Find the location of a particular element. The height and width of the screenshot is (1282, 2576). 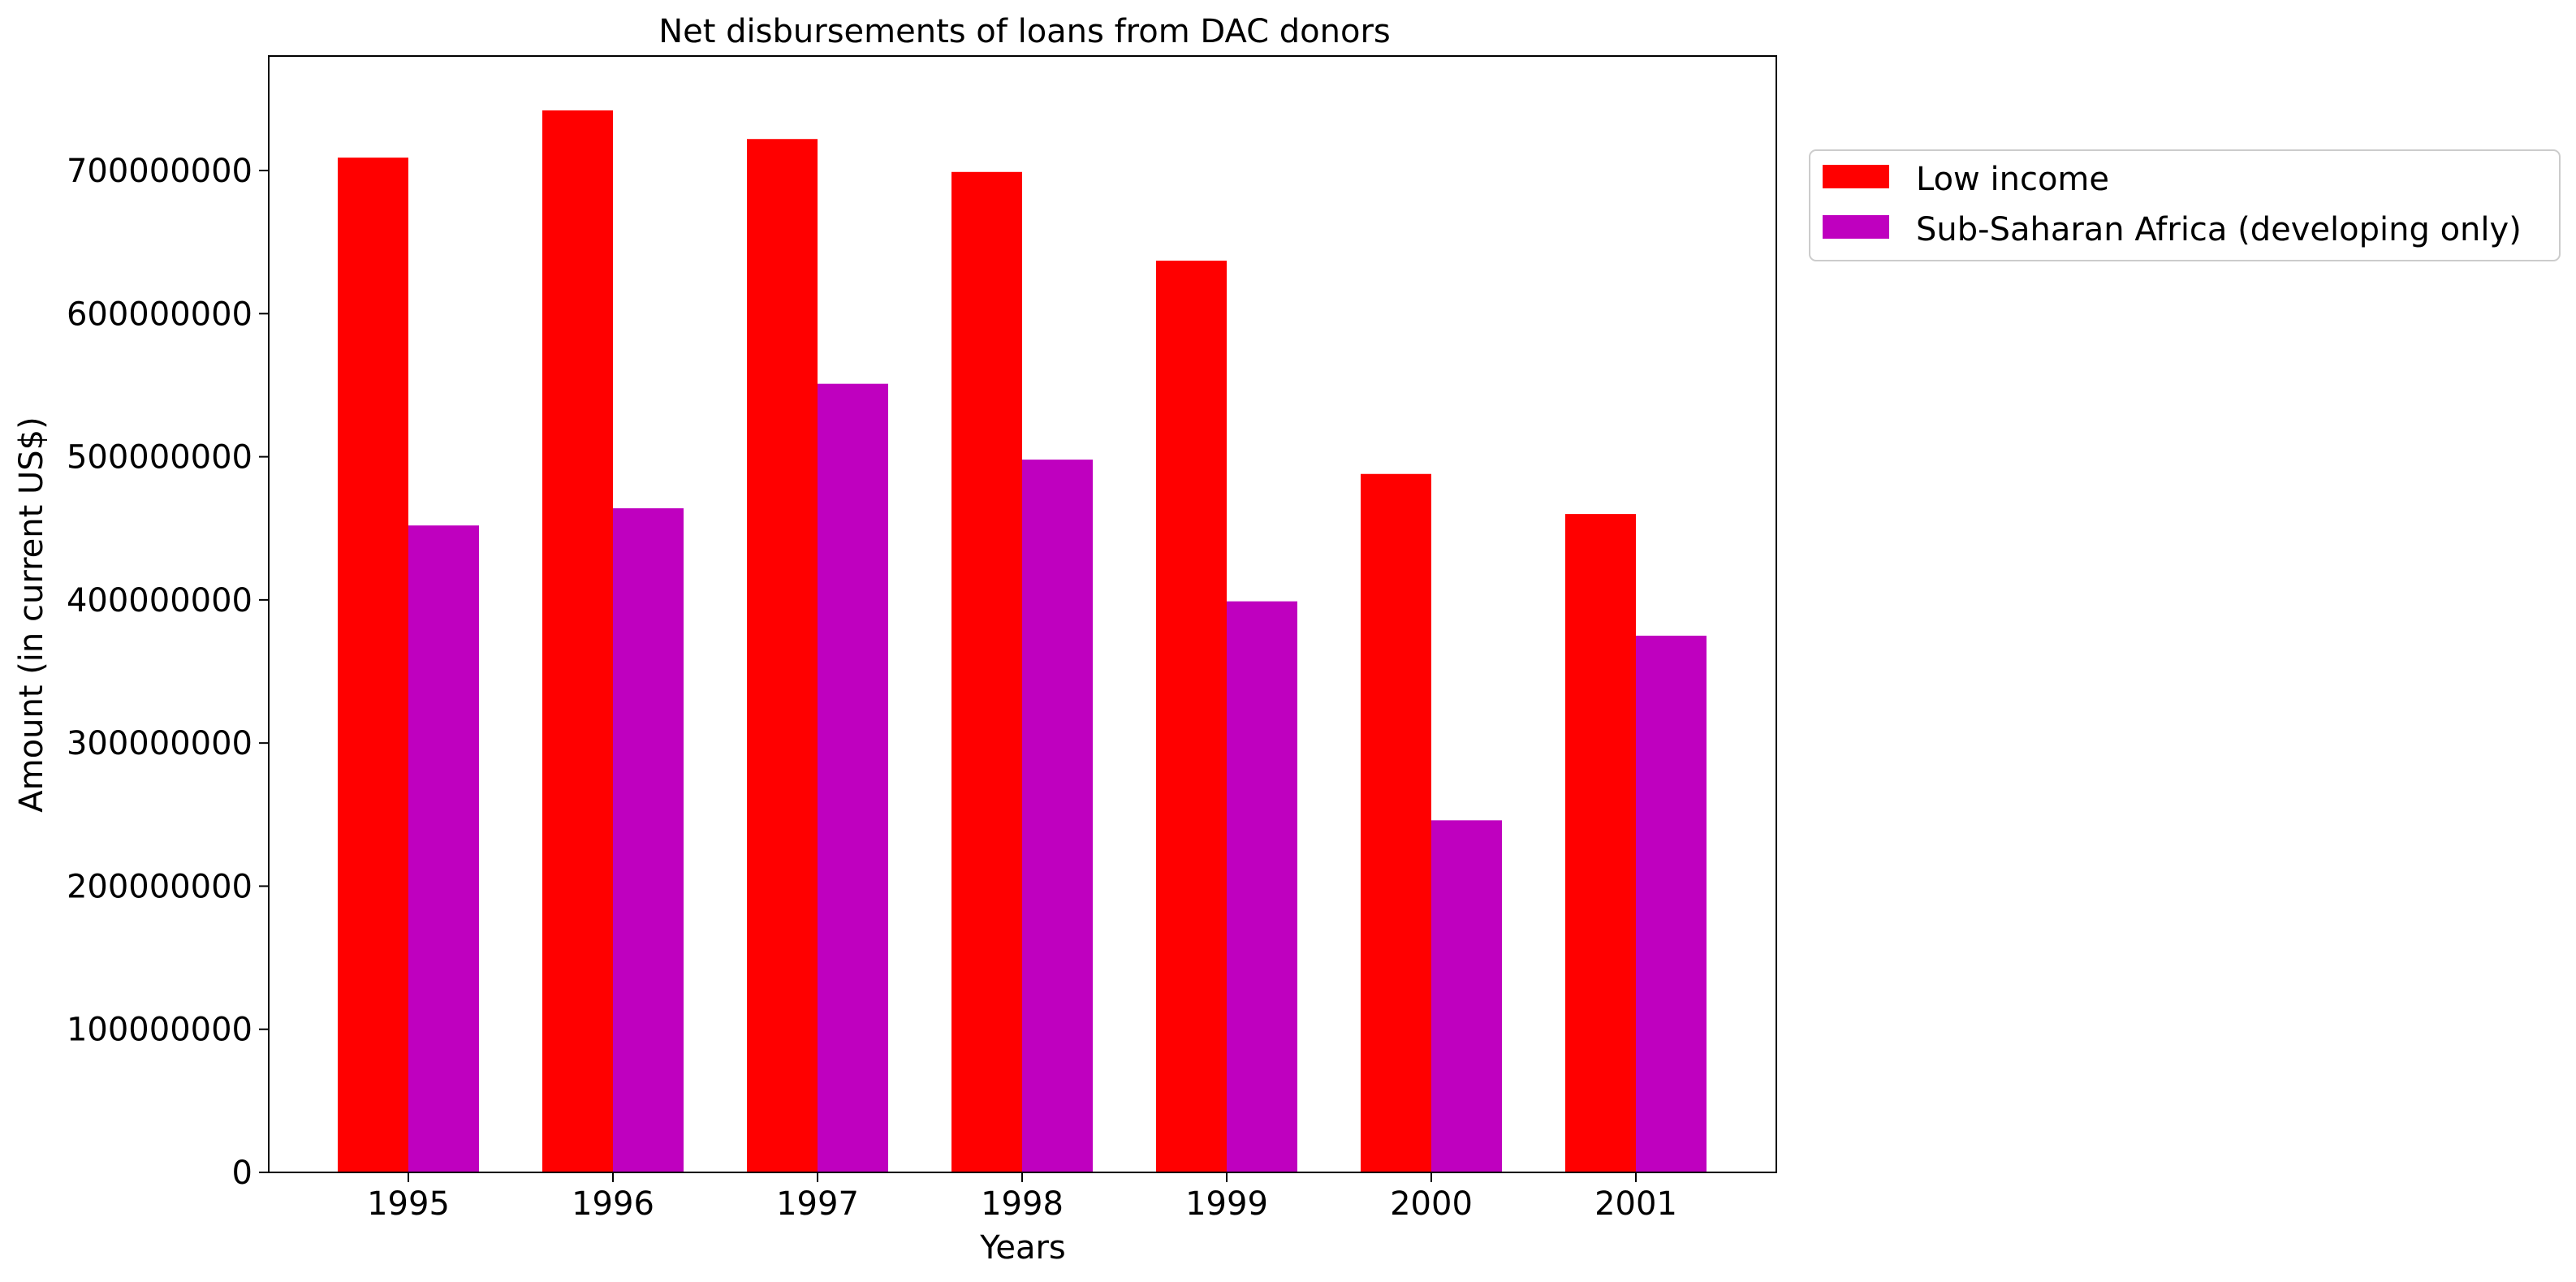

x-tick-label: 1997 is located at coordinates (817, 1204).